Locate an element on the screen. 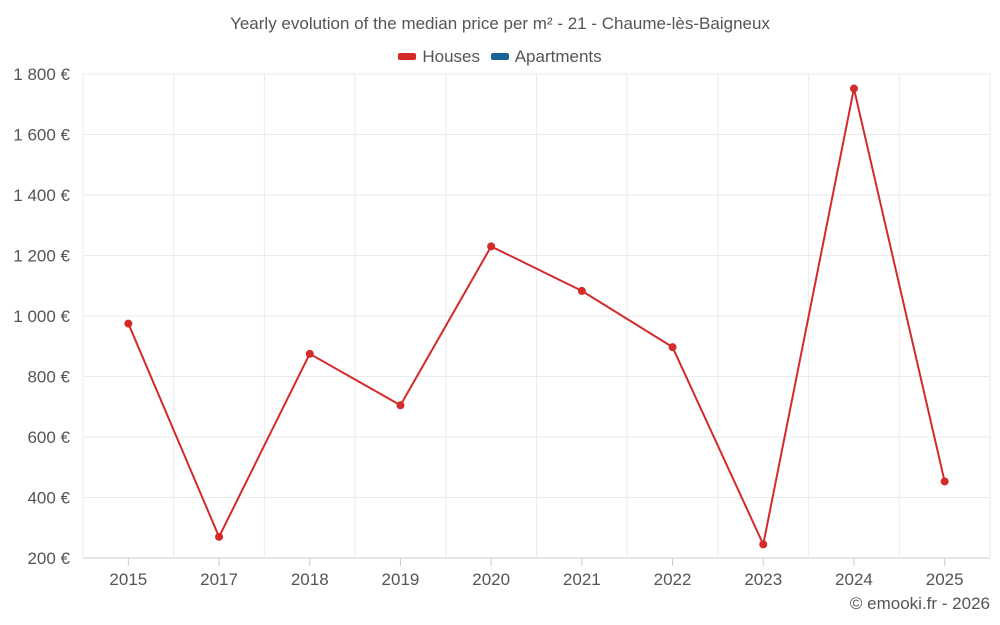 The height and width of the screenshot is (625, 1000). y-tick-label: 1 400 € is located at coordinates (41, 195).